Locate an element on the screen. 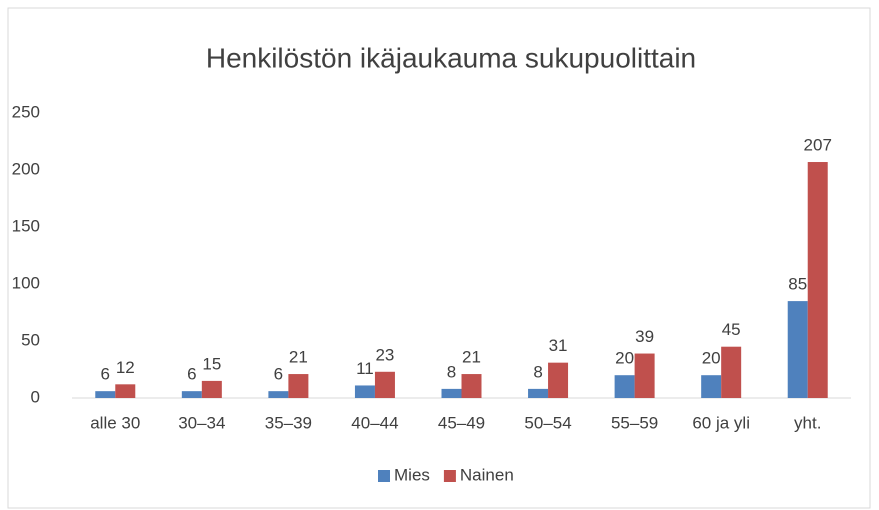  x-tick-label: 60 ja yli is located at coordinates (721, 422).